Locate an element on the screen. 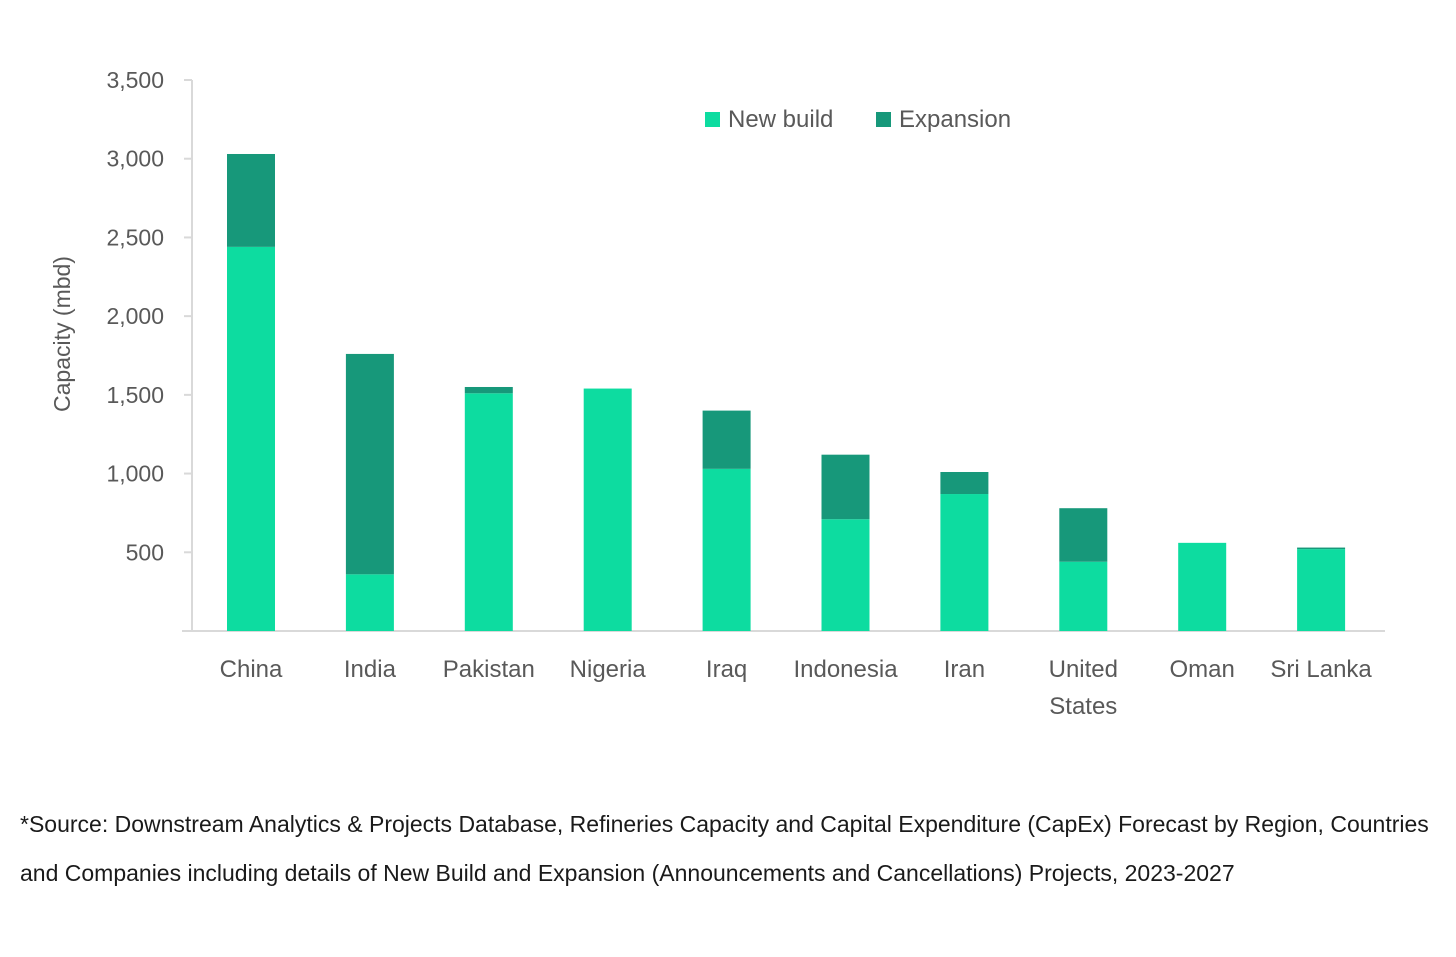  y-tick-label: 1,500 is located at coordinates (135, 395).